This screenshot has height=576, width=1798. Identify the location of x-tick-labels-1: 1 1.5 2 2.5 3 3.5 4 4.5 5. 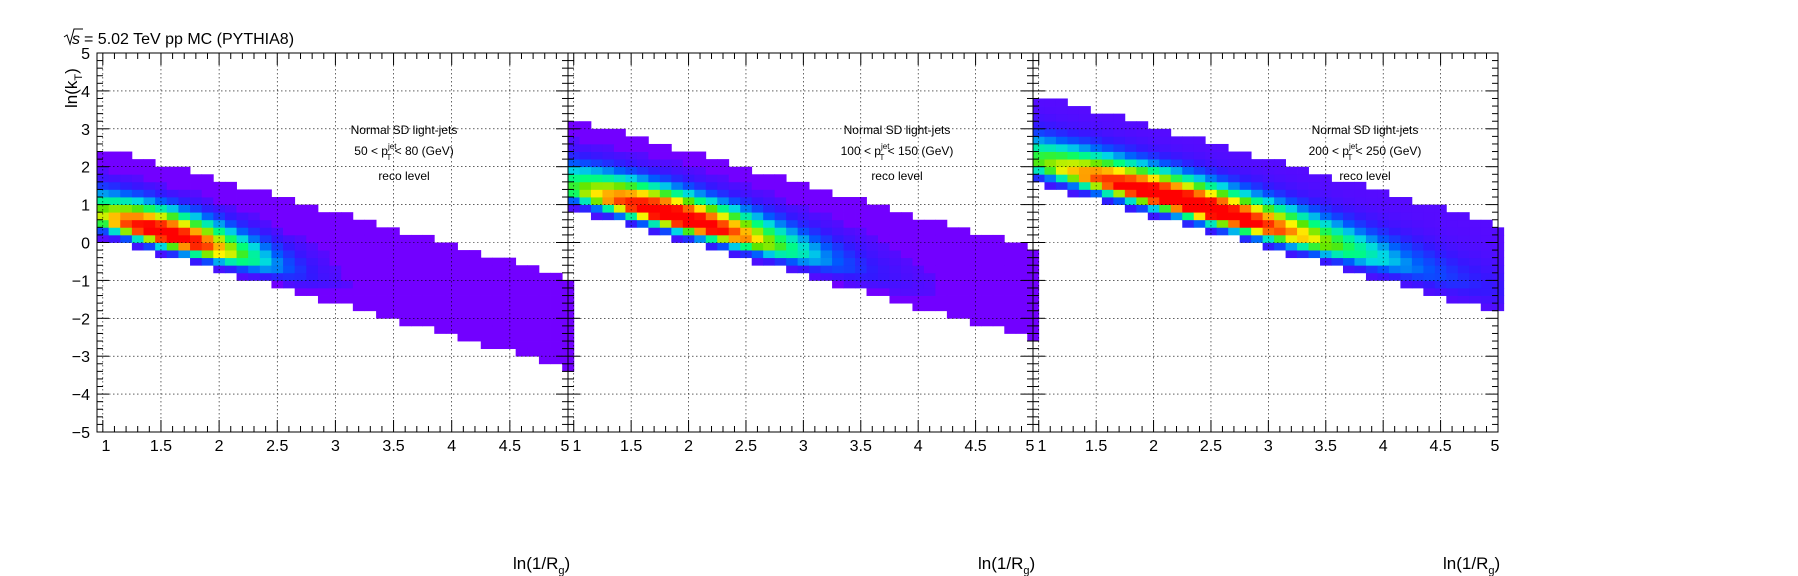
(336, 446).